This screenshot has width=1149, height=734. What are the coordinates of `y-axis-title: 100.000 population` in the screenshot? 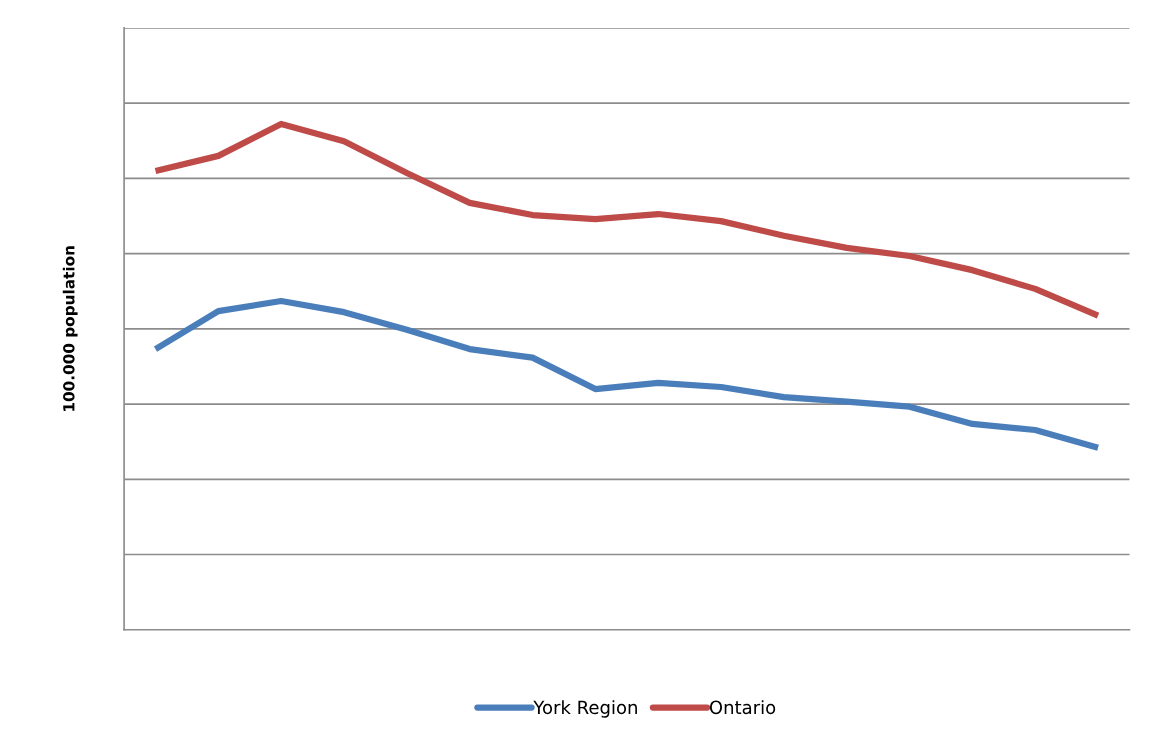 It's located at (70, 328).